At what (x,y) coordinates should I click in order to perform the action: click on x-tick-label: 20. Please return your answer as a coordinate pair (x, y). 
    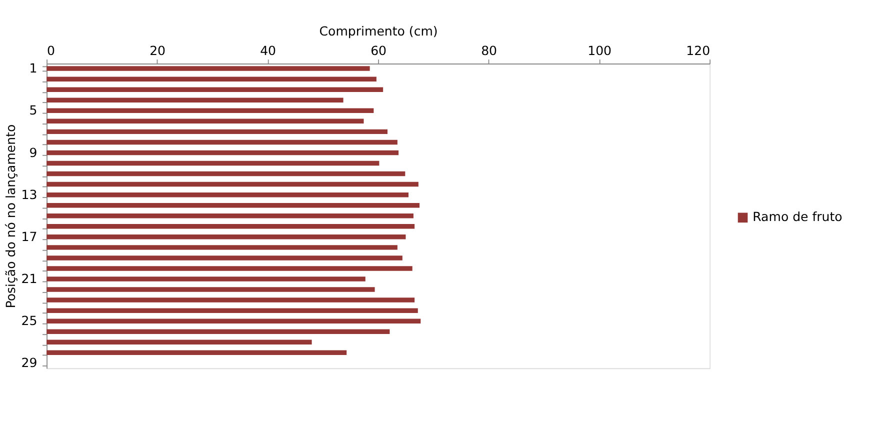
    Looking at the image, I should click on (158, 50).